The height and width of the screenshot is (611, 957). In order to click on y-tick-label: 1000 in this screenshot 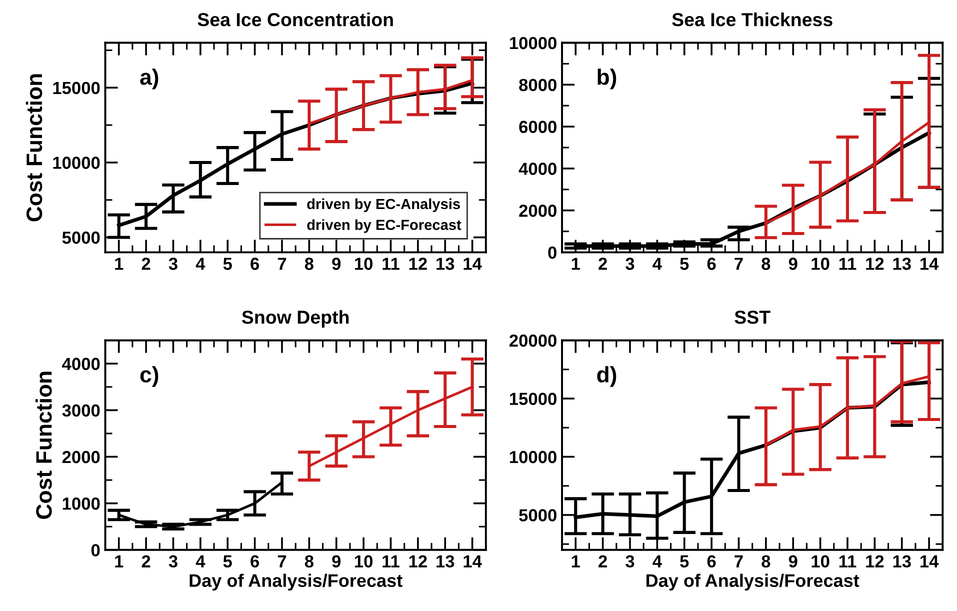, I will do `click(81, 504)`.